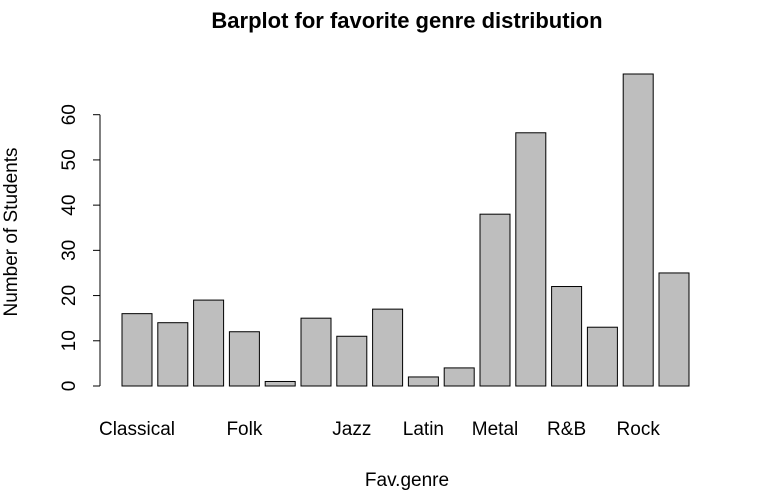 The height and width of the screenshot is (496, 758). Describe the element at coordinates (69, 386) in the screenshot. I see `y-tick-label: 0` at that location.